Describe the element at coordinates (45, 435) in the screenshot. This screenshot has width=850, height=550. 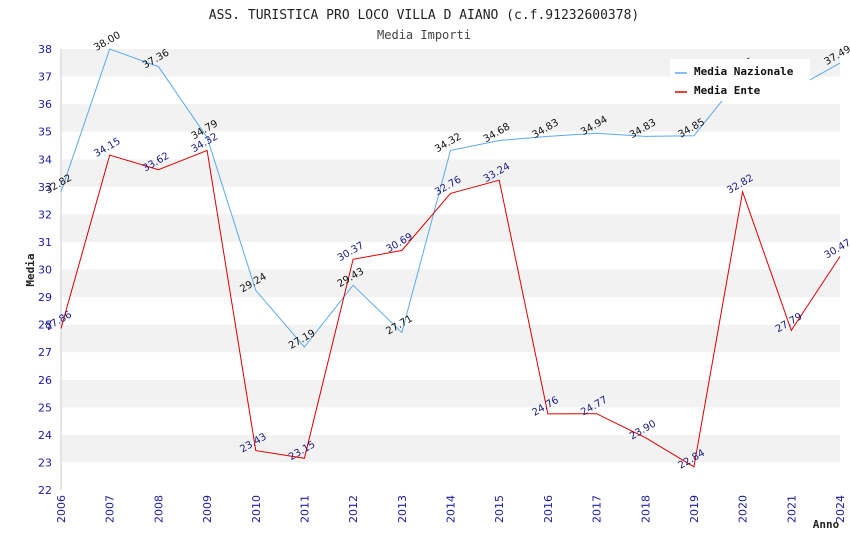
I see `y-tick-label: 24` at that location.